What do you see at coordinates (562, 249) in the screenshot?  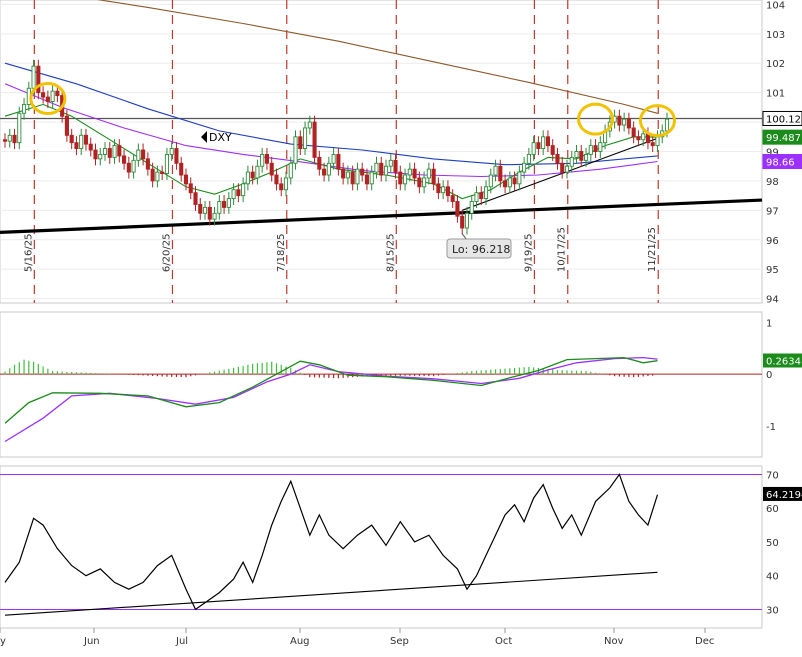 I see `event-date-label: 10/17/25` at bounding box center [562, 249].